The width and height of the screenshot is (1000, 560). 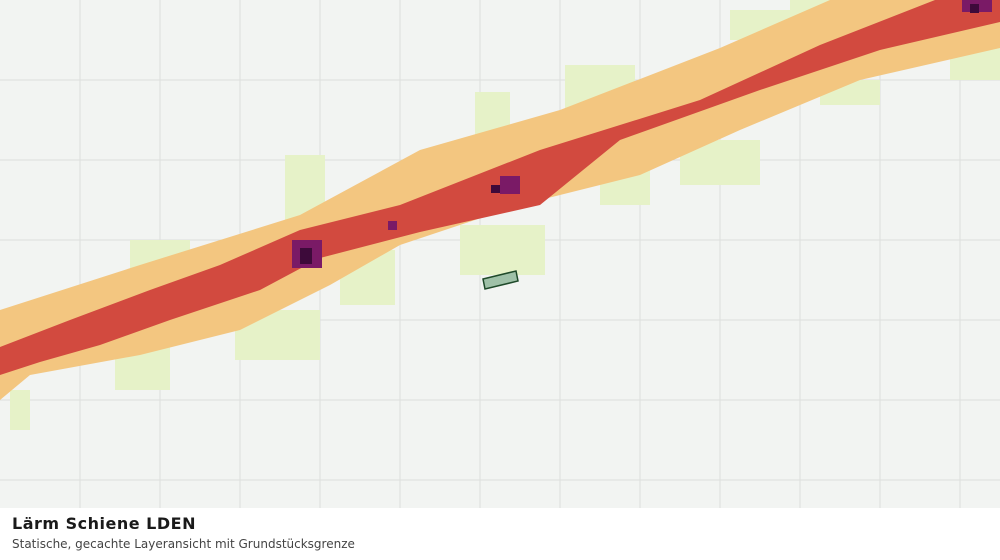 What do you see at coordinates (104, 523) in the screenshot?
I see `map-title: Lärm Schiene LDEN` at bounding box center [104, 523].